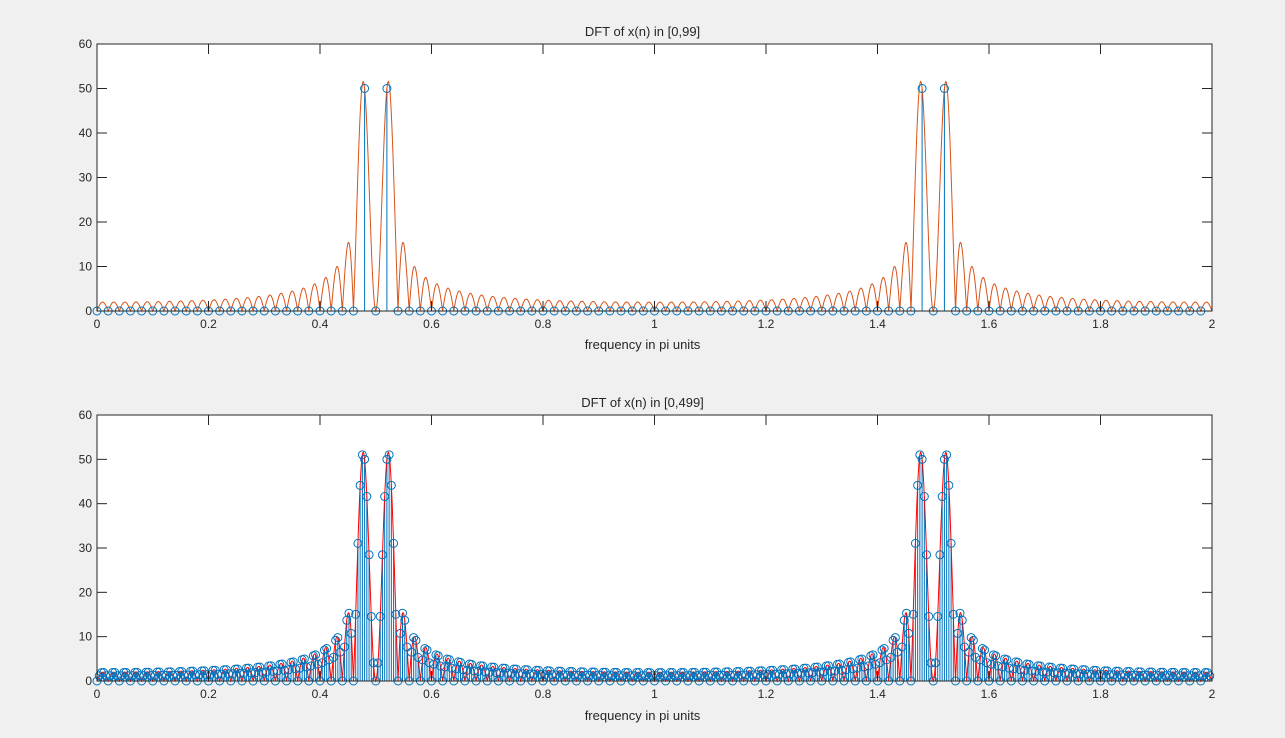  I want to click on top-chart-title: DFT of x(n) in [0,99], so click(642, 31).